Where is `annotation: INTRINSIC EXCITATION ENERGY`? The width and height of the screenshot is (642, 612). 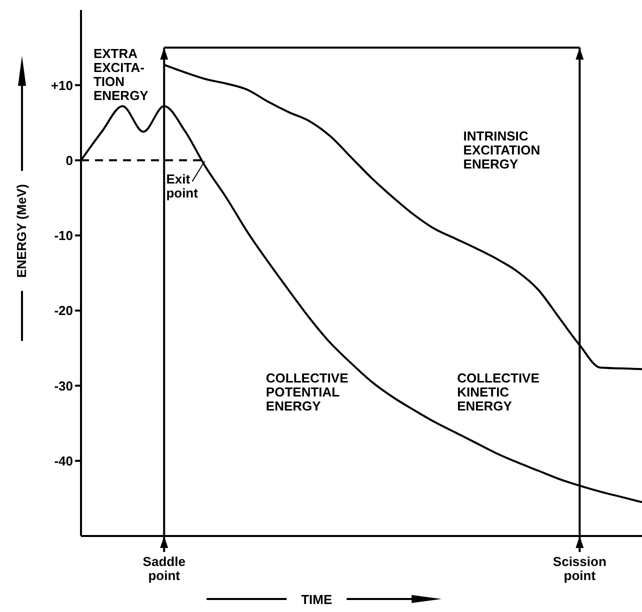 annotation: INTRINSIC EXCITATION ENERGY is located at coordinates (501, 150).